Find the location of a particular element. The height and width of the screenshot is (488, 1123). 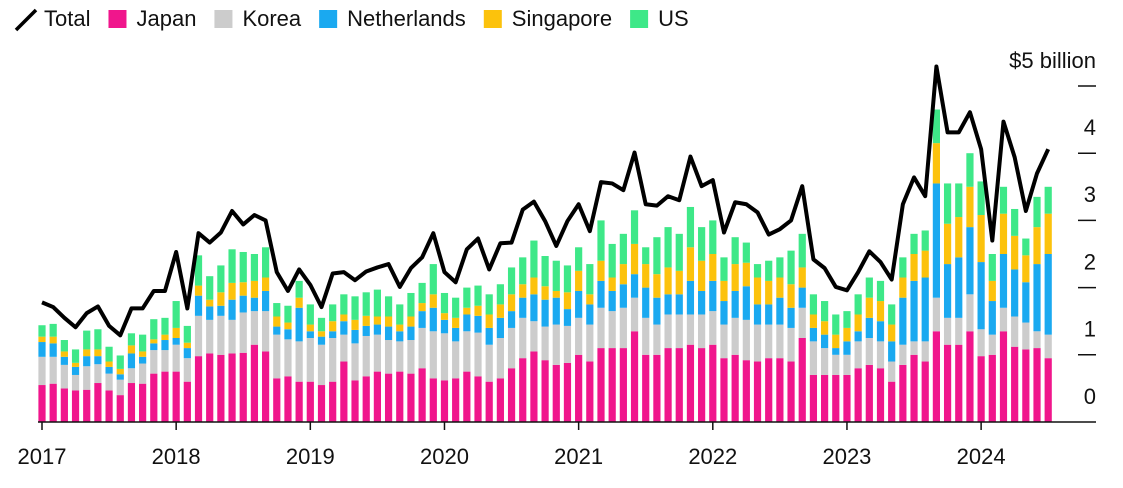

legend-swatch is located at coordinates (639, 19).